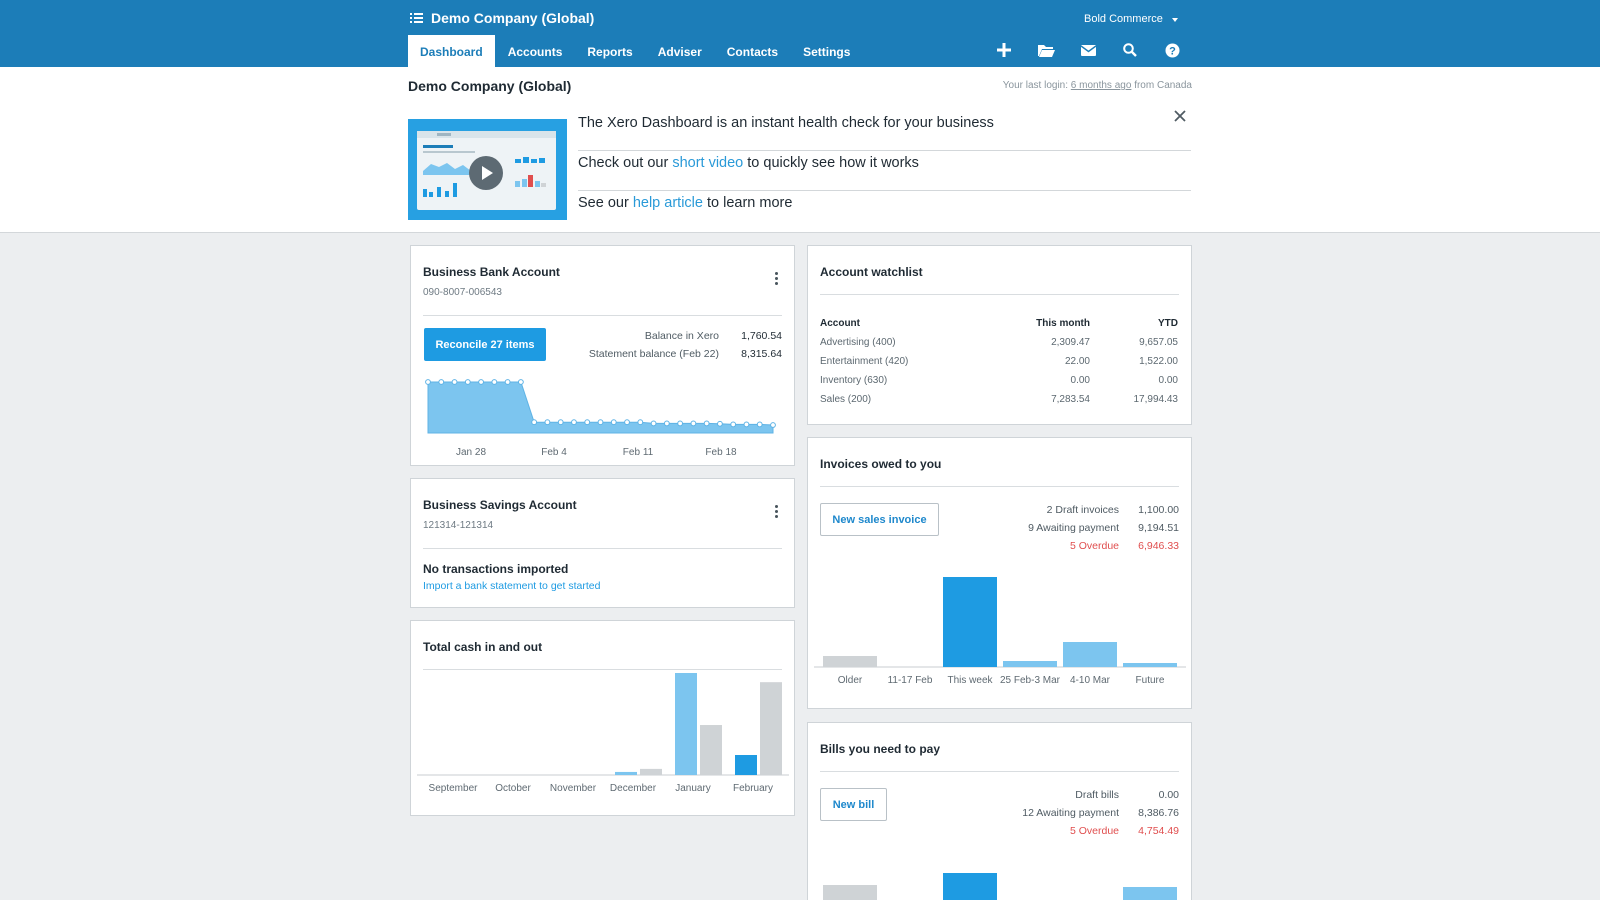 This screenshot has width=1600, height=900. What do you see at coordinates (999, 380) in the screenshot?
I see `table-row: Inventory (630) 0.00 0.00` at bounding box center [999, 380].